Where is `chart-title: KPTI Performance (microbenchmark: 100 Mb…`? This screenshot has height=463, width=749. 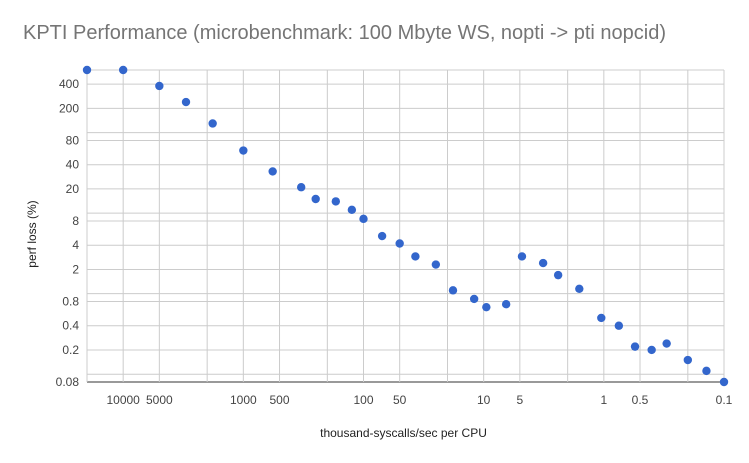 chart-title: KPTI Performance (microbenchmark: 100 Mb… is located at coordinates (345, 33).